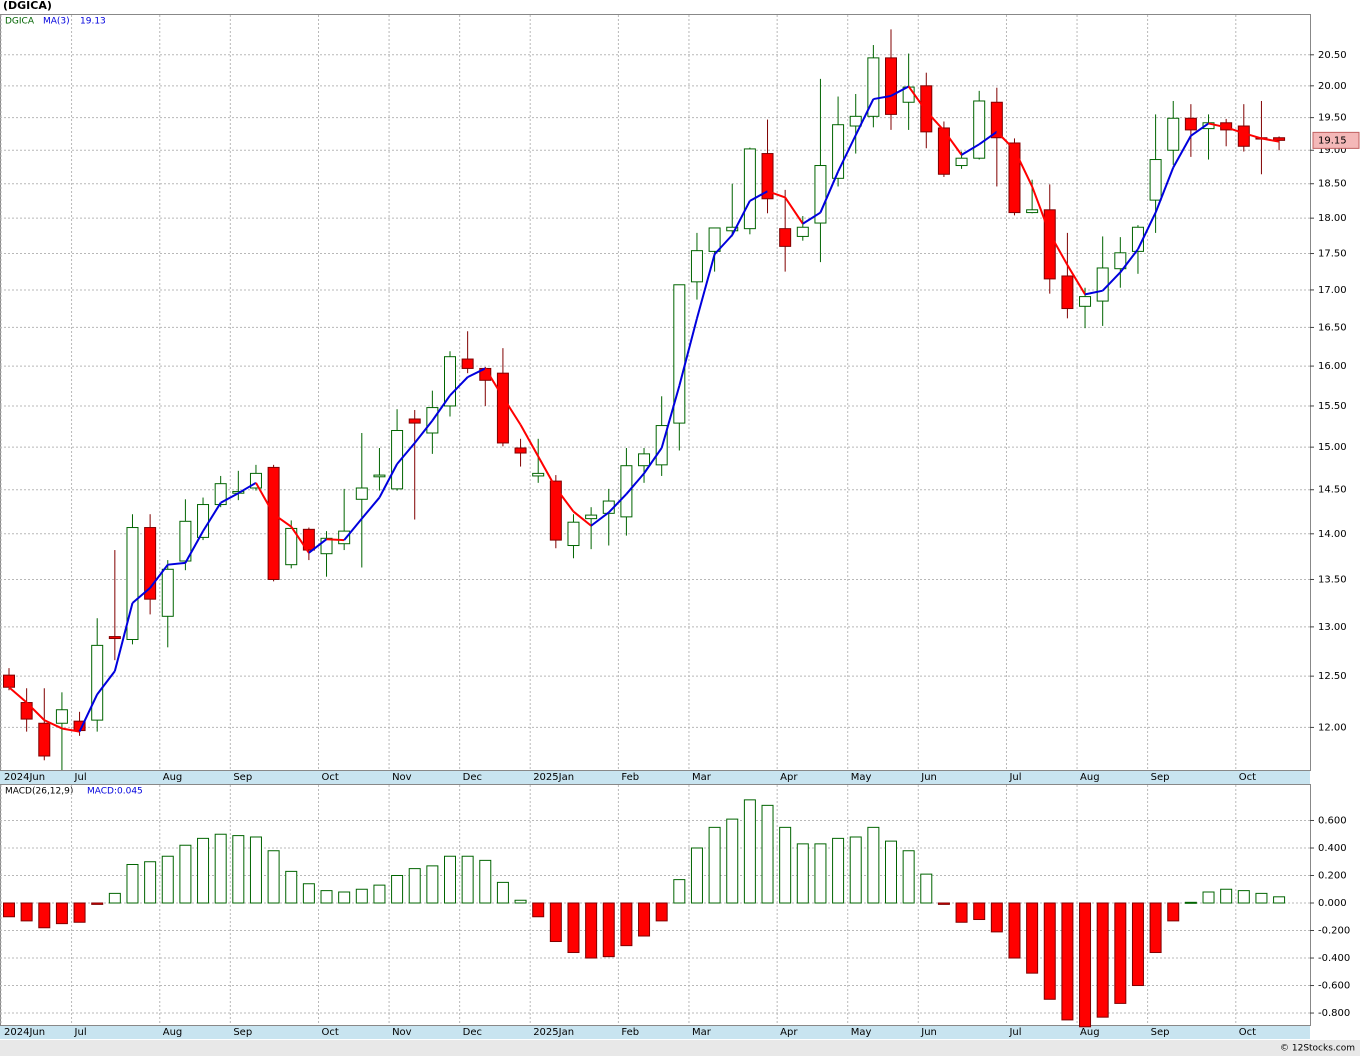  Describe the element at coordinates (789, 777) in the screenshot. I see `x-tick-label: Apr` at that location.